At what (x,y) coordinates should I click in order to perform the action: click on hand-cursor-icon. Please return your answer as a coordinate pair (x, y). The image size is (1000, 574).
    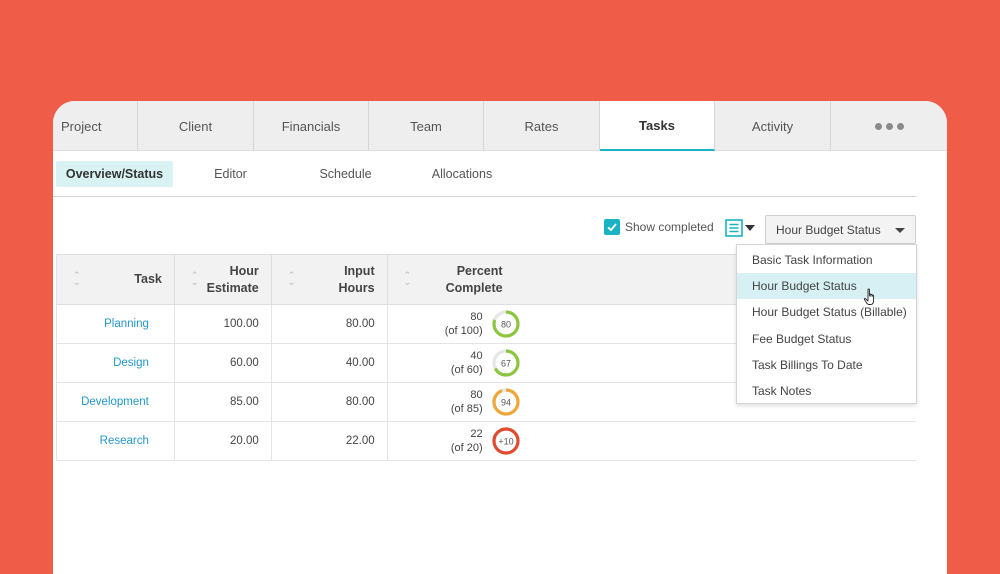
    Looking at the image, I should click on (869, 296).